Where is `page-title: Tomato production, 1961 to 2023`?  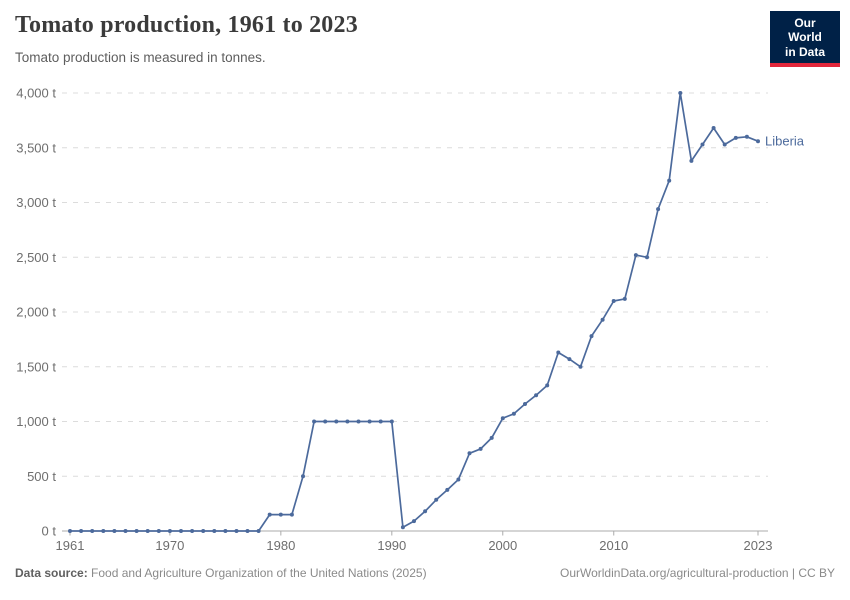
page-title: Tomato production, 1961 to 2023 is located at coordinates (186, 25).